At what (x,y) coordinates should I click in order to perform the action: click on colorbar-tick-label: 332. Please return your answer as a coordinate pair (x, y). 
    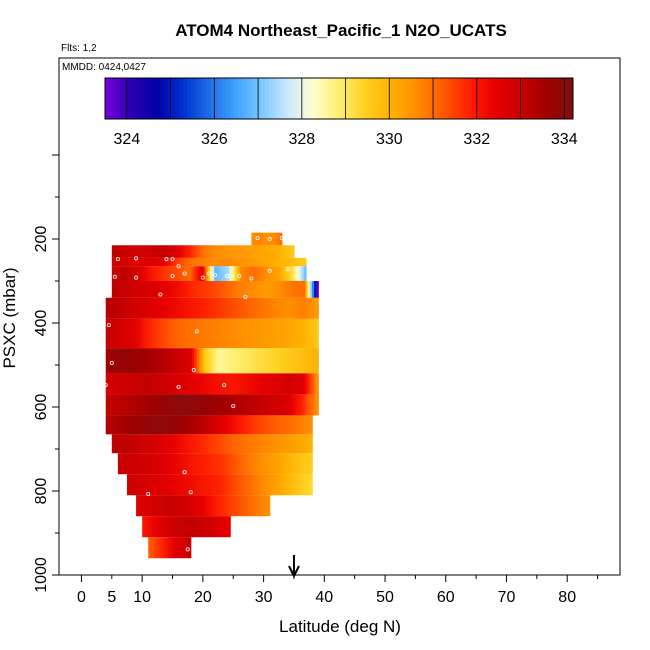
    Looking at the image, I should click on (476, 139).